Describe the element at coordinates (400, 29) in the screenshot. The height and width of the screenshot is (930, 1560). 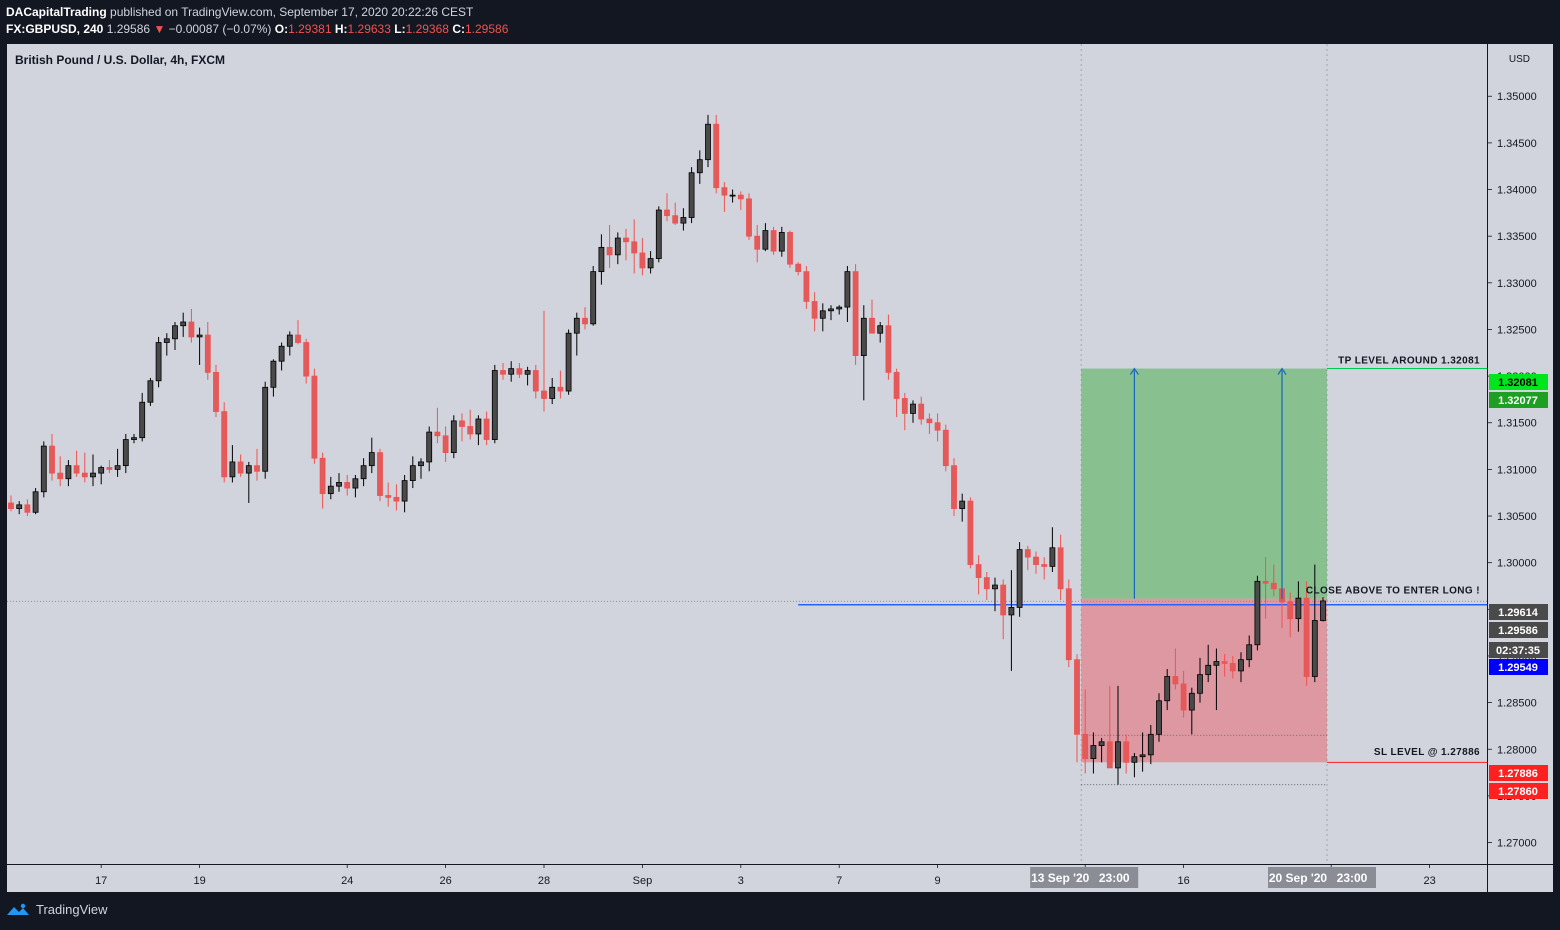
I see `low-label: L:` at that location.